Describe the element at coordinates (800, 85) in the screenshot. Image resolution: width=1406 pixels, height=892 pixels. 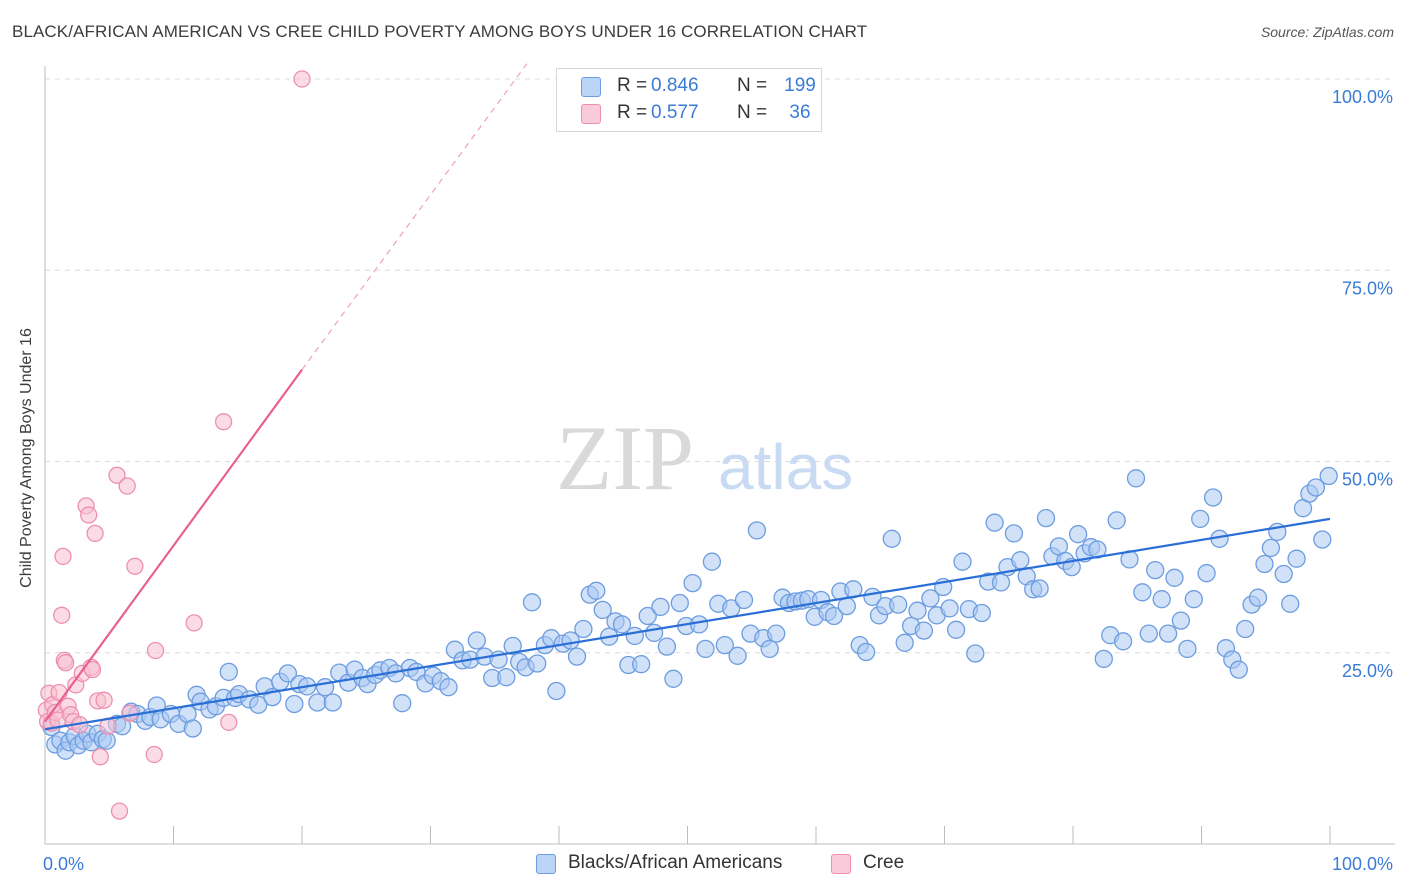
I see `legend-n-value: 199` at that location.